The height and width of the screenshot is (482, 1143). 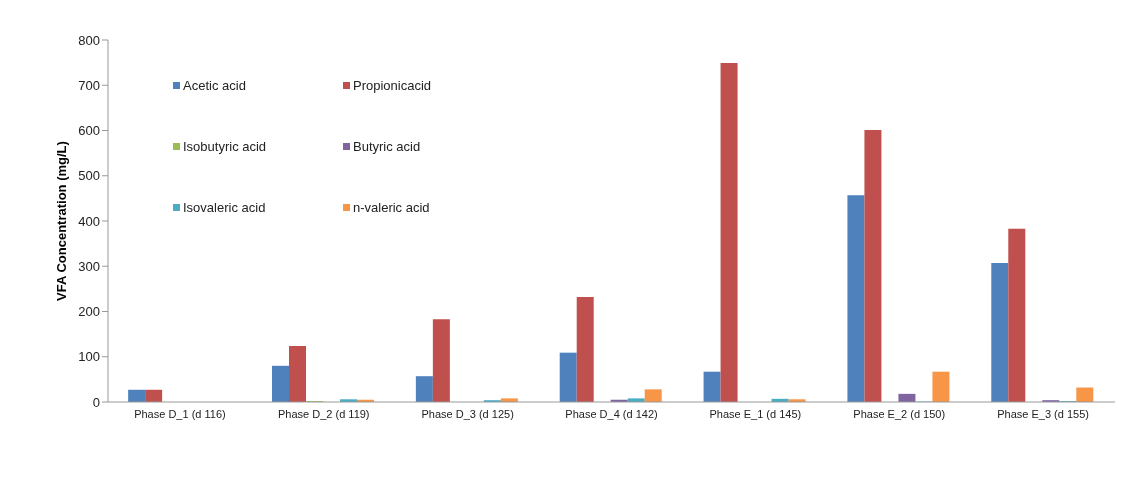 I want to click on y-tick-label: 200, so click(x=89, y=312).